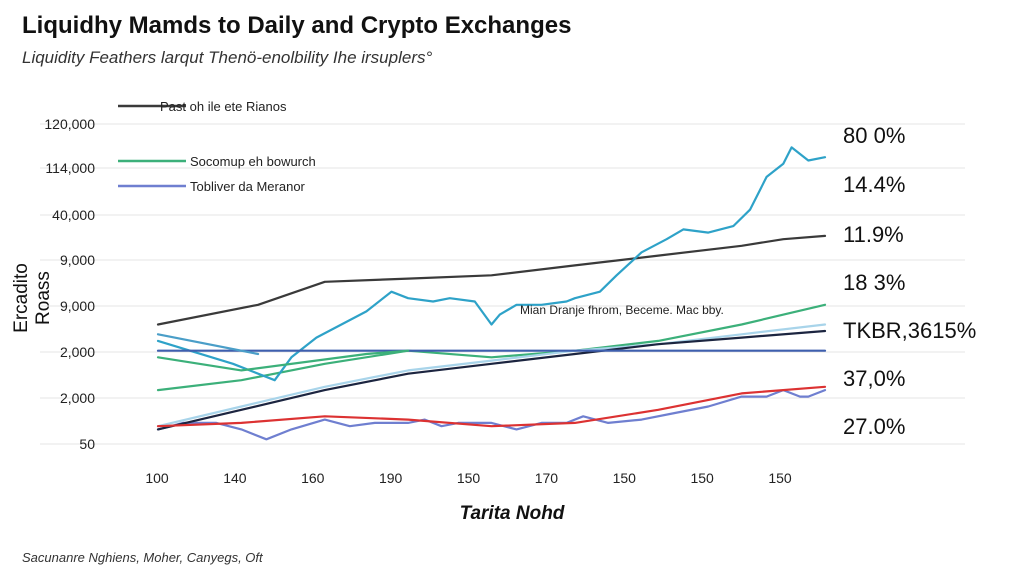 The height and width of the screenshot is (576, 1024). What do you see at coordinates (70, 168) in the screenshot?
I see `y-tick-label: 114,000` at bounding box center [70, 168].